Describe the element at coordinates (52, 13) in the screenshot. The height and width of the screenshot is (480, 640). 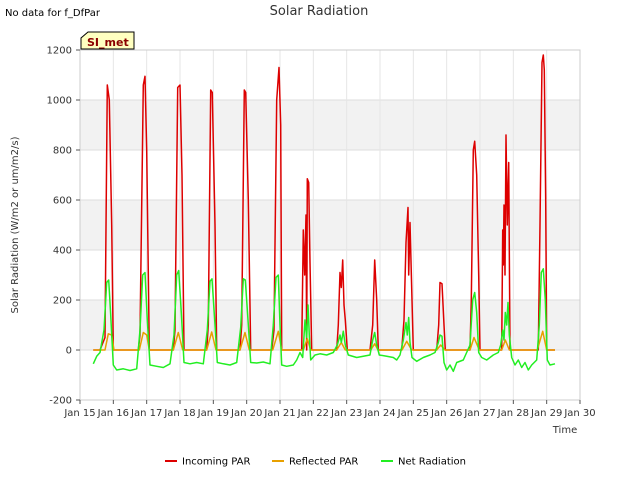
I see `no-data-notice: No data for f_DfPar` at that location.